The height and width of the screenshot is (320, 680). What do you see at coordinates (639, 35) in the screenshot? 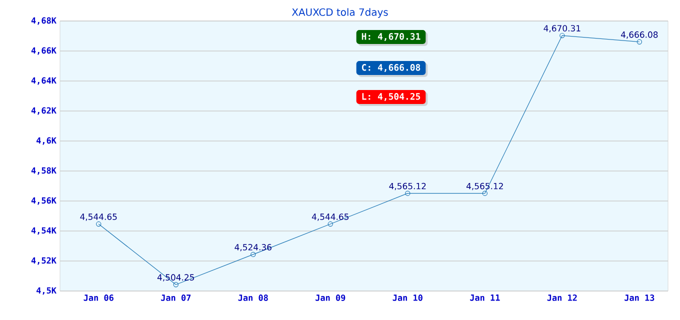
I see `data-label: 4,666.08` at bounding box center [639, 35].